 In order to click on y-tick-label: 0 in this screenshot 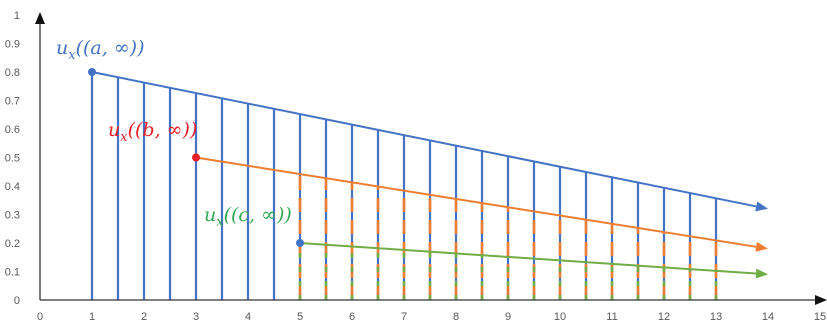, I will do `click(17, 301)`.